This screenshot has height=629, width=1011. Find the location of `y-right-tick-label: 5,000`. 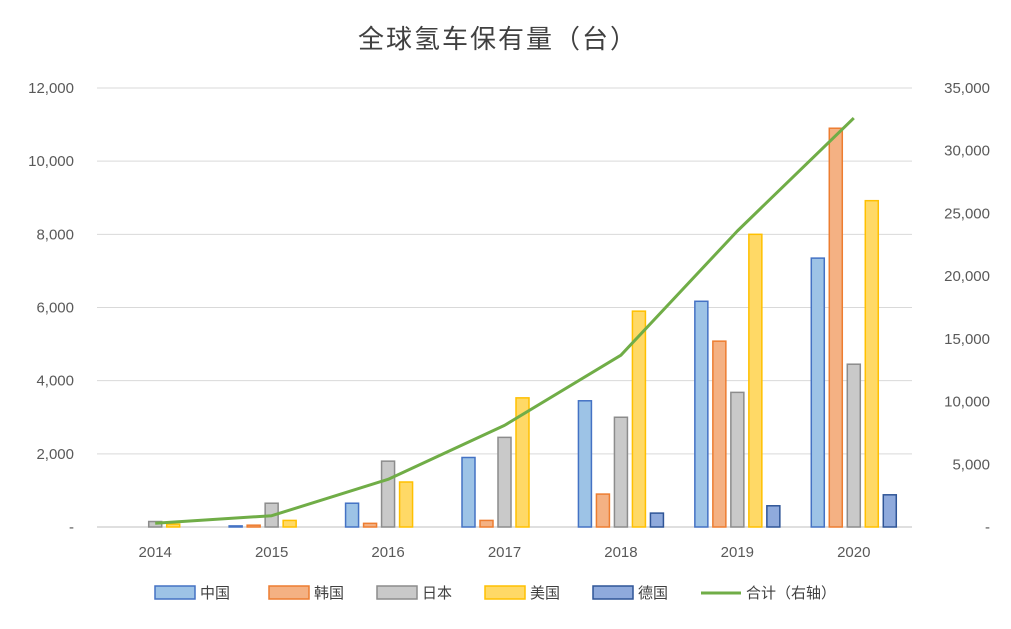

y-right-tick-label: 5,000 is located at coordinates (971, 464).